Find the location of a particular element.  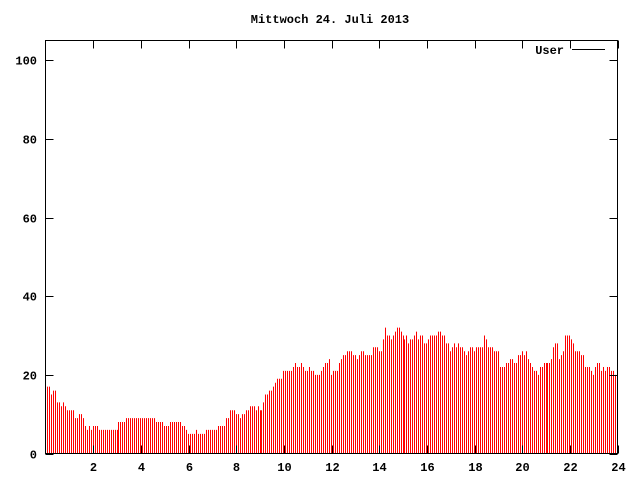

x-tick-label: 18 is located at coordinates (475, 468).